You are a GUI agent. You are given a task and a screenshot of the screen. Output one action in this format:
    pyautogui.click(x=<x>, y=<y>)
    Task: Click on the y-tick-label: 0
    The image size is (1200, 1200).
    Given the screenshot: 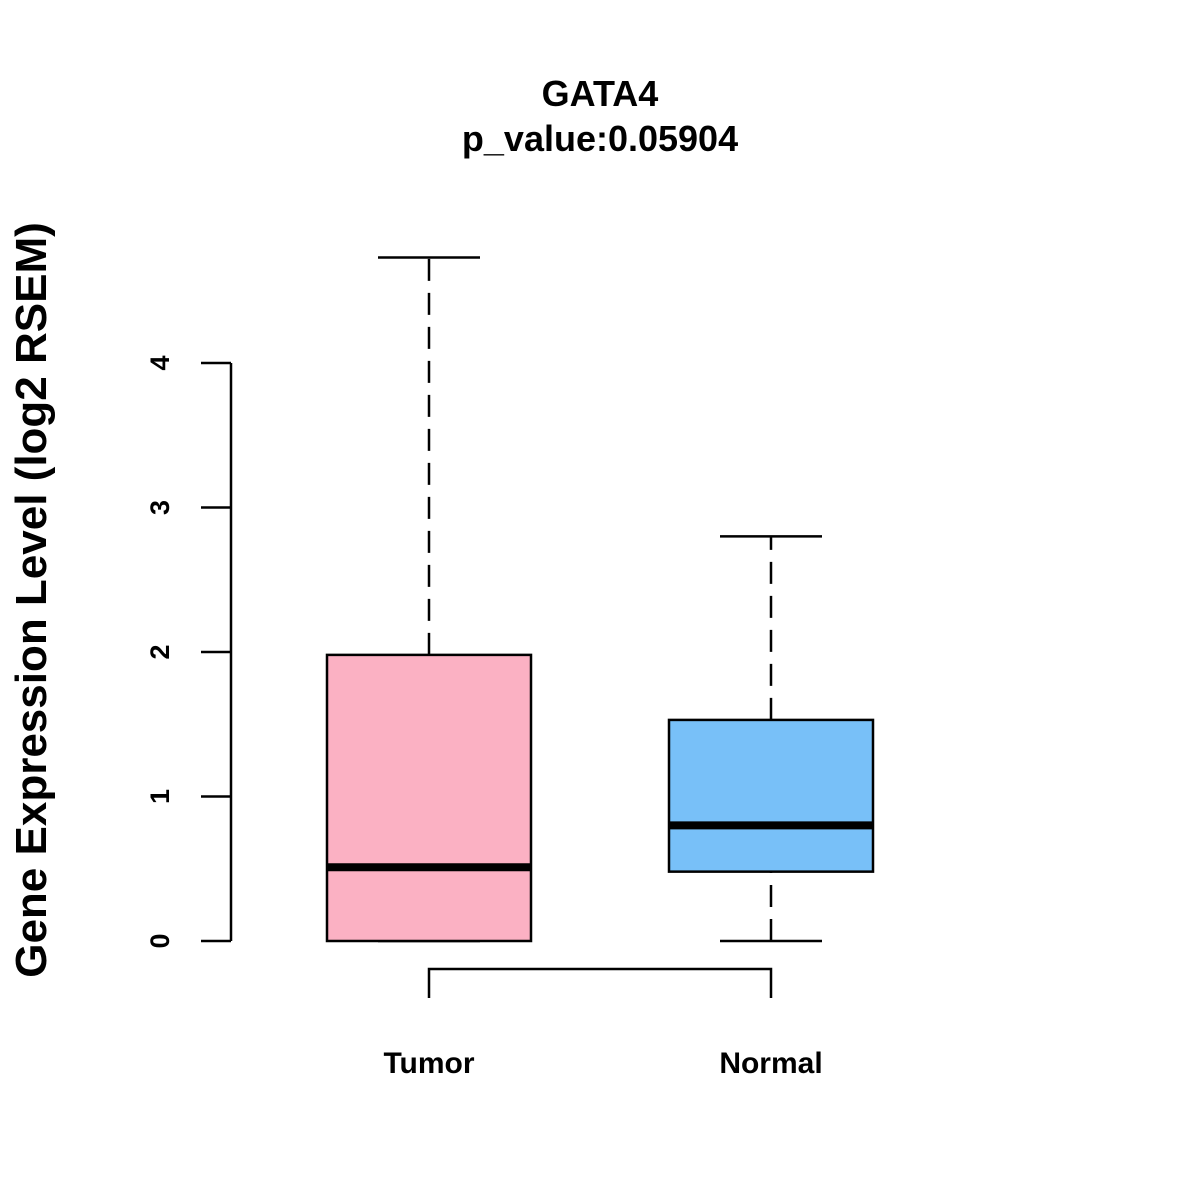 What is the action you would take?
    pyautogui.click(x=160, y=940)
    